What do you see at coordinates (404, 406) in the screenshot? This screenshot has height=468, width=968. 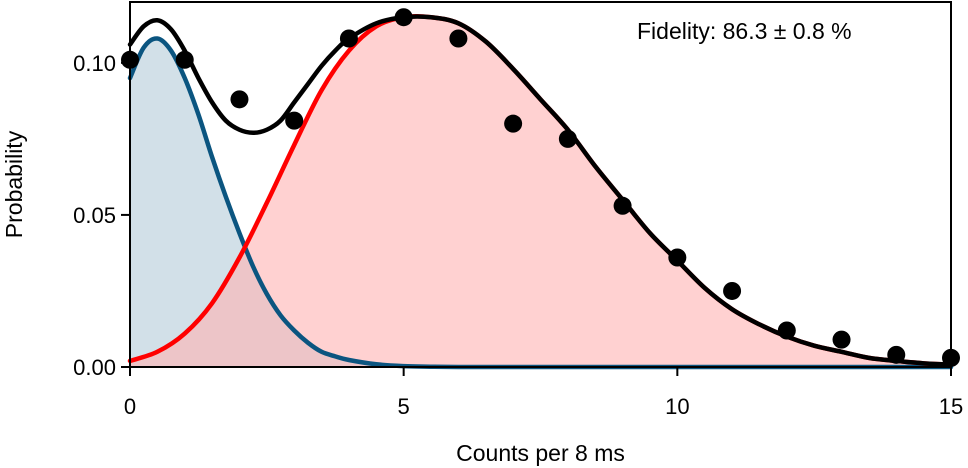 I see `x-tick-label: 5` at bounding box center [404, 406].